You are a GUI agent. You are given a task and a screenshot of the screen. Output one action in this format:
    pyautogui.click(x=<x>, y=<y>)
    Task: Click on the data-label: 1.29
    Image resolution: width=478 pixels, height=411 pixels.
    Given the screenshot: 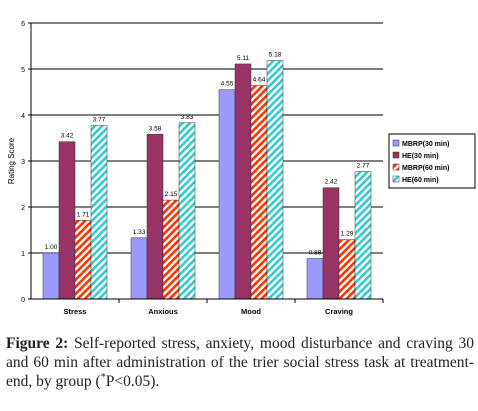 What is the action you would take?
    pyautogui.click(x=347, y=234)
    